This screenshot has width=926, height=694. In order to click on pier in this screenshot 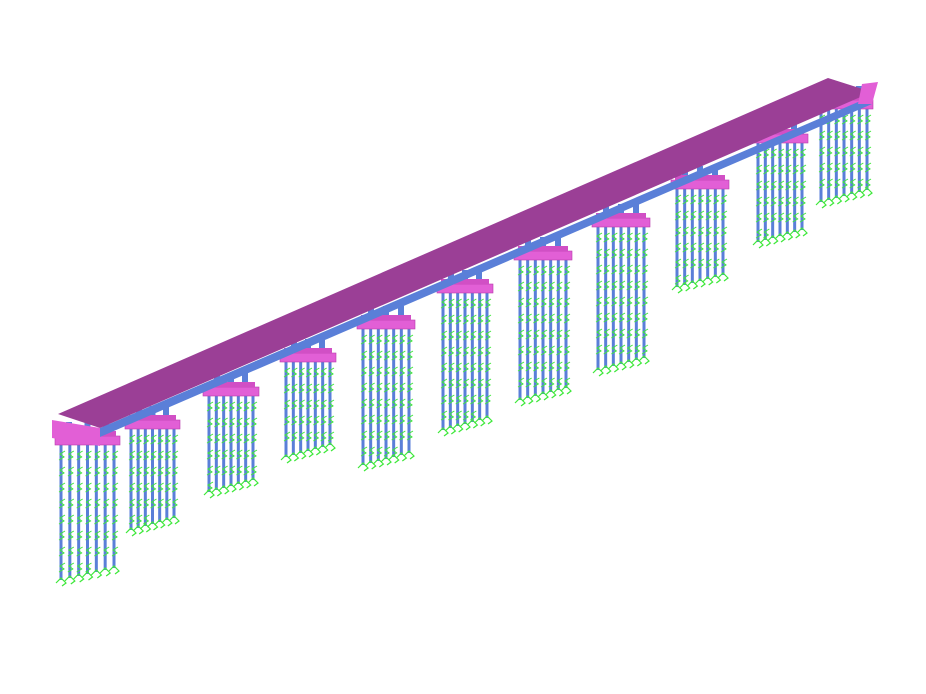, I will do `click(152, 471)`.